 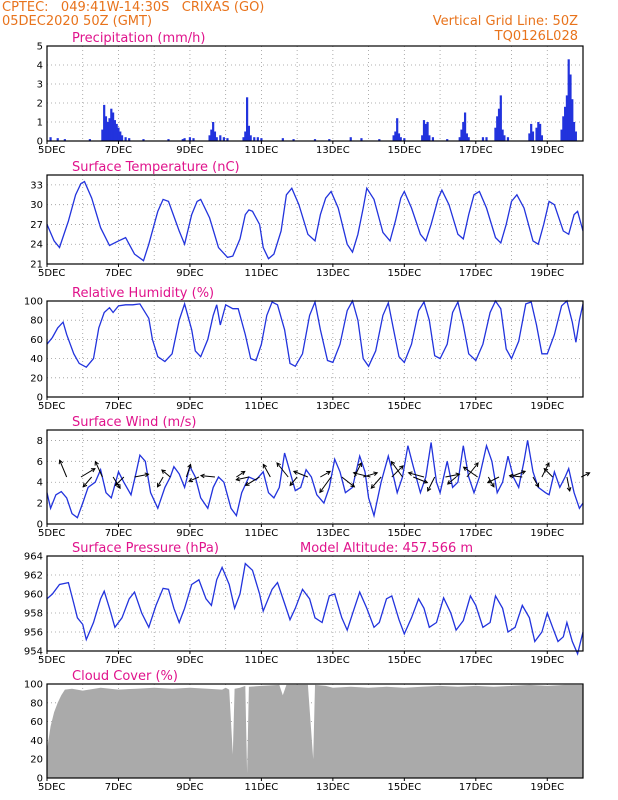 I want to click on x-tick-label: 5DEC, so click(x=51, y=787).